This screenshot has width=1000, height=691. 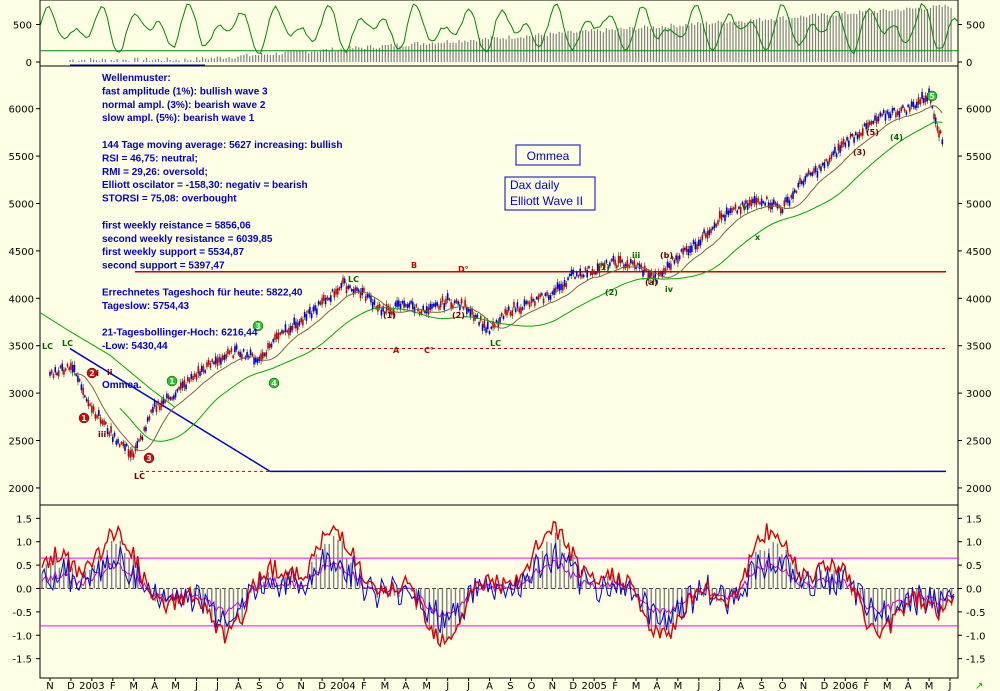 What do you see at coordinates (429, 350) in the screenshot?
I see `wave-label: C°` at bounding box center [429, 350].